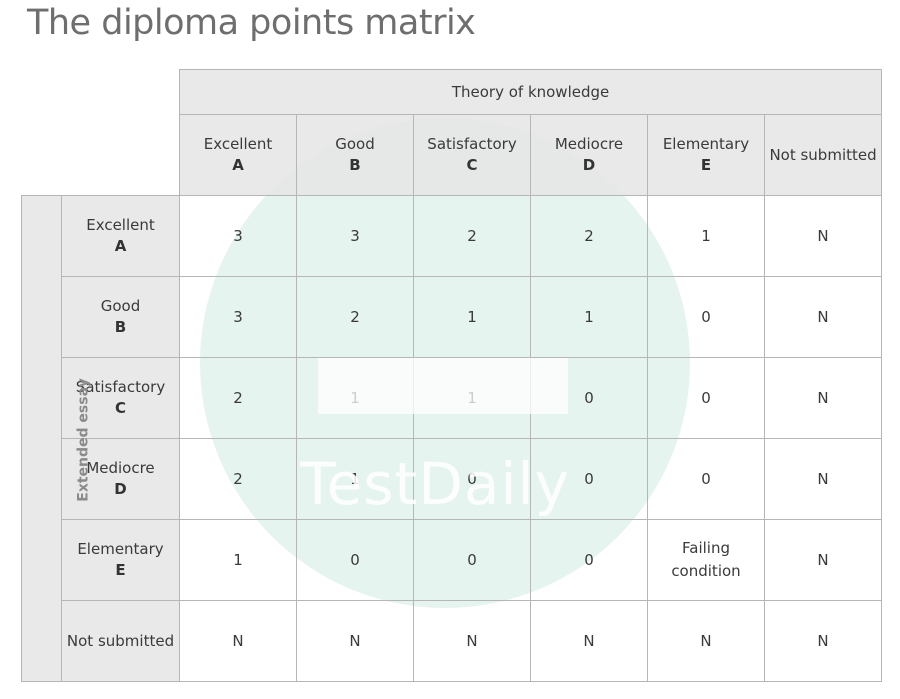 Image resolution: width=900 pixels, height=699 pixels. Describe the element at coordinates (472, 165) in the screenshot. I see `col-header-letter: C` at that location.